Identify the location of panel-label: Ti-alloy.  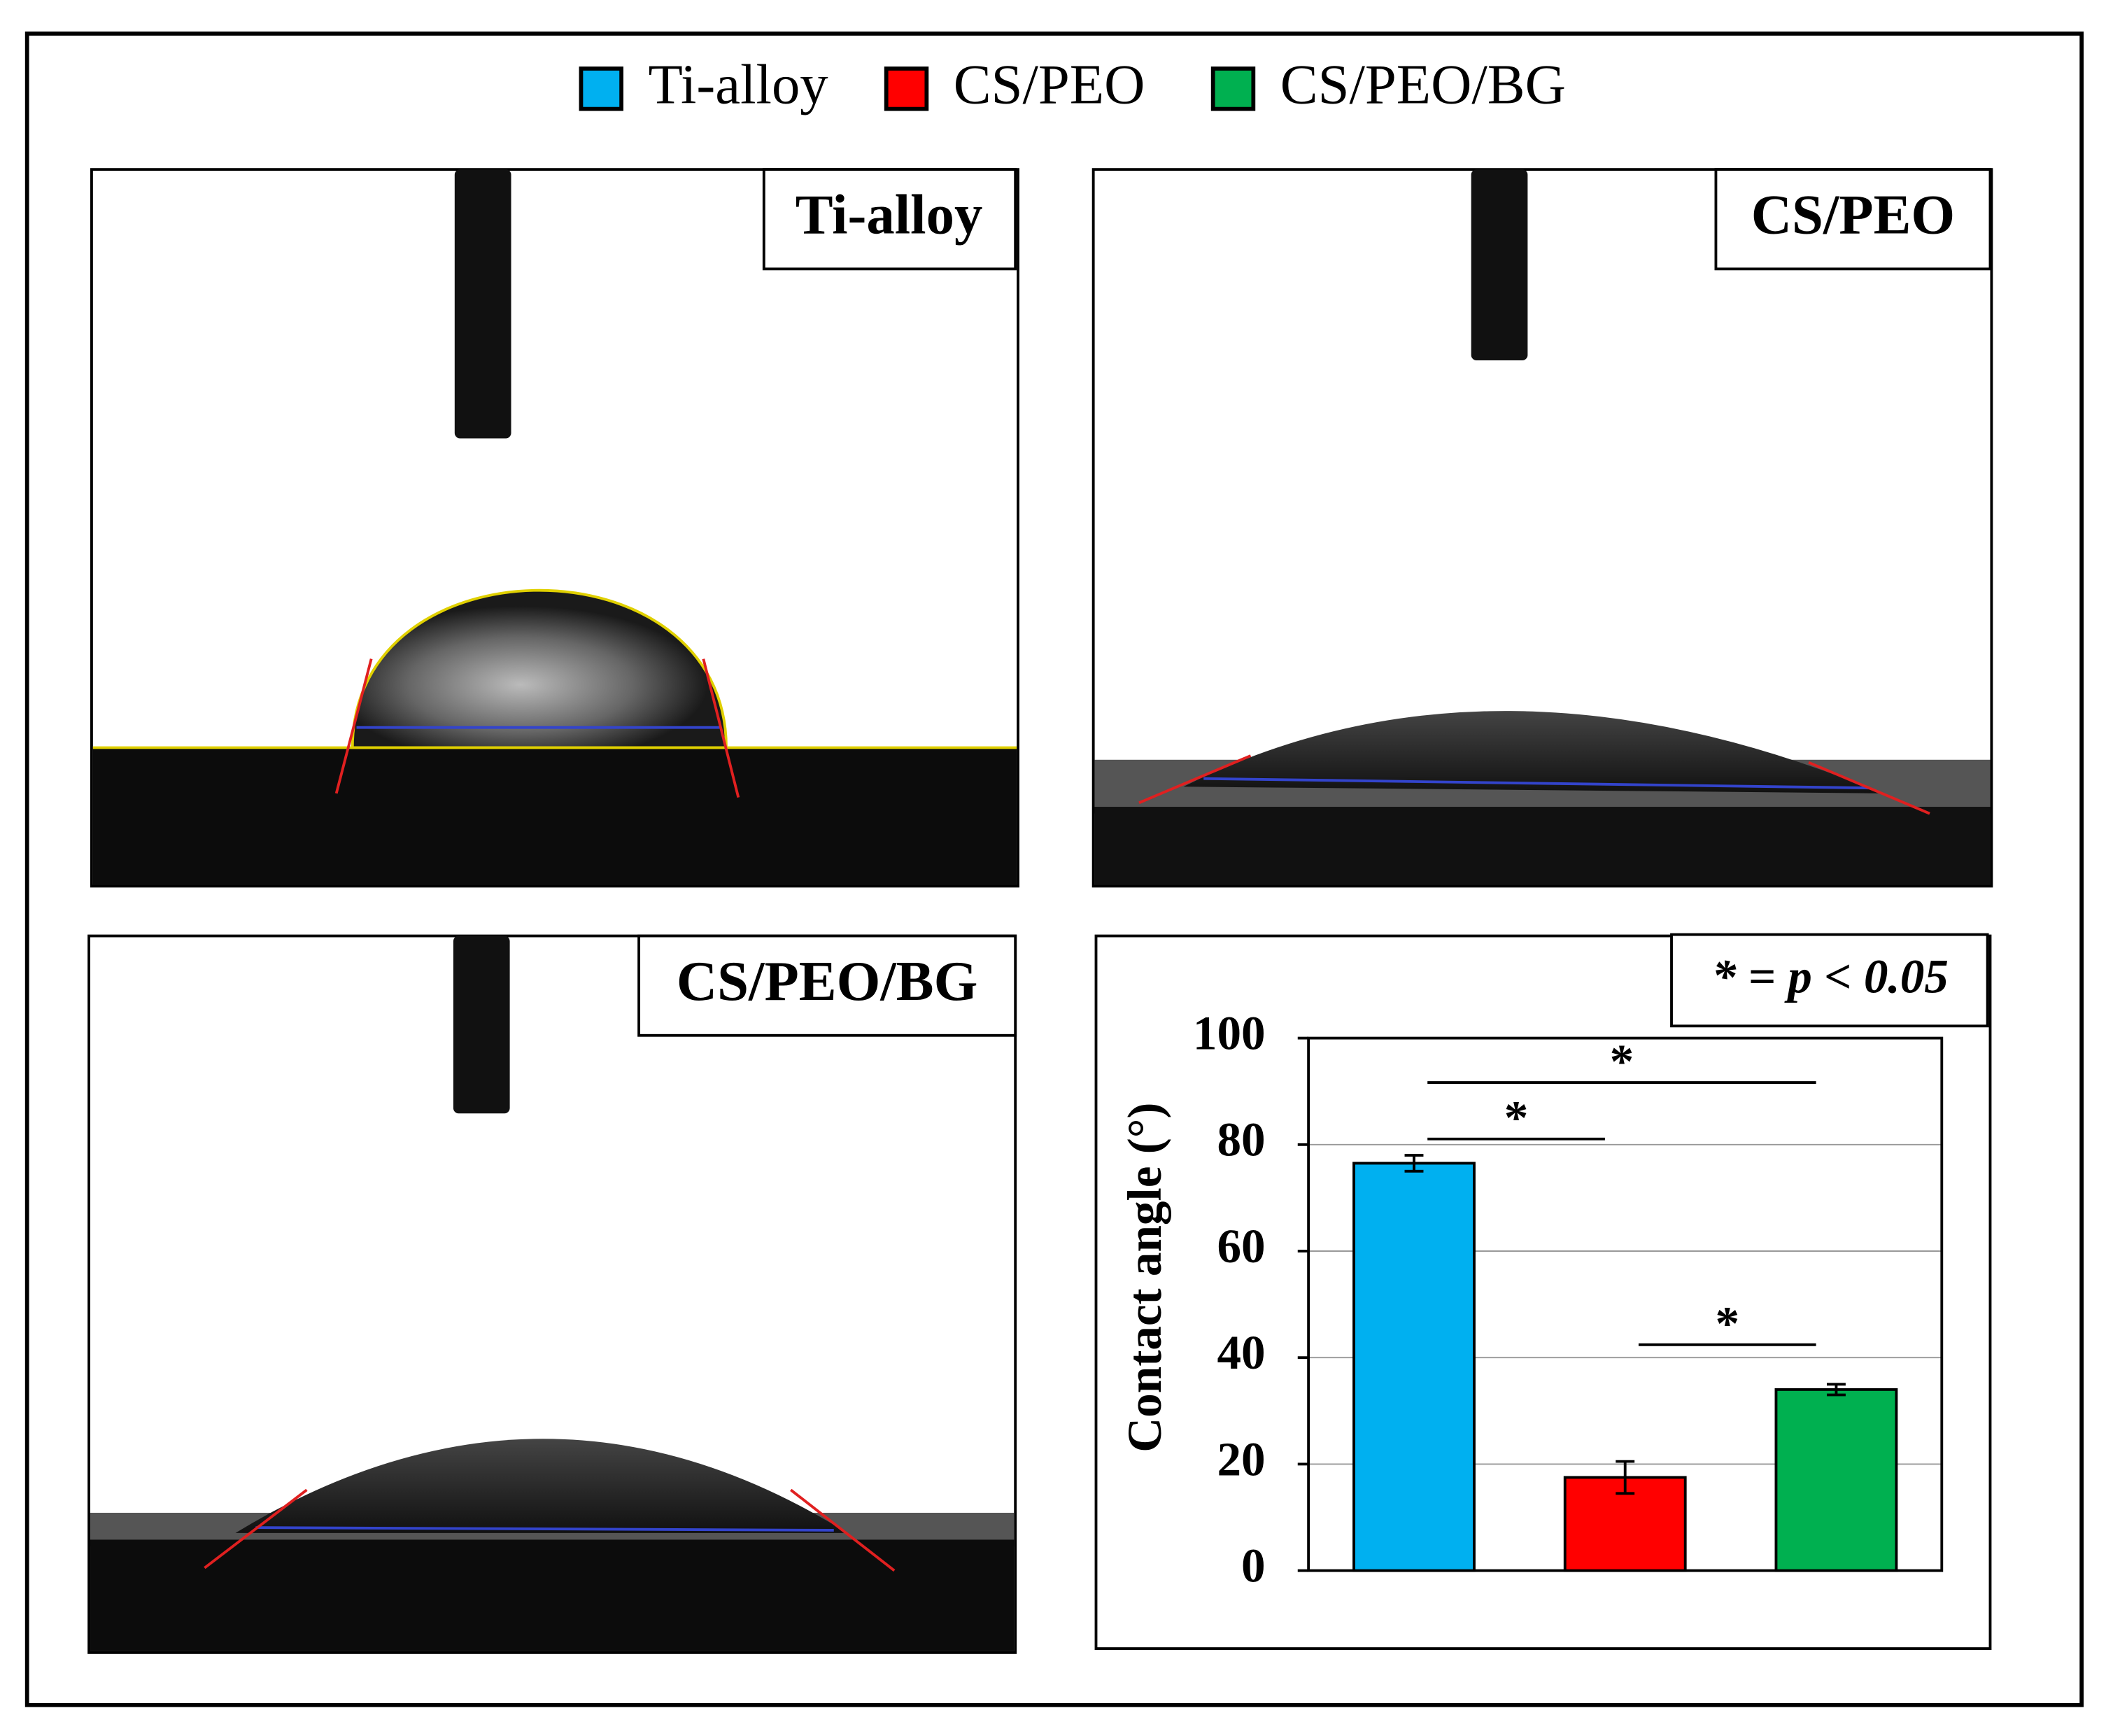
(890, 215).